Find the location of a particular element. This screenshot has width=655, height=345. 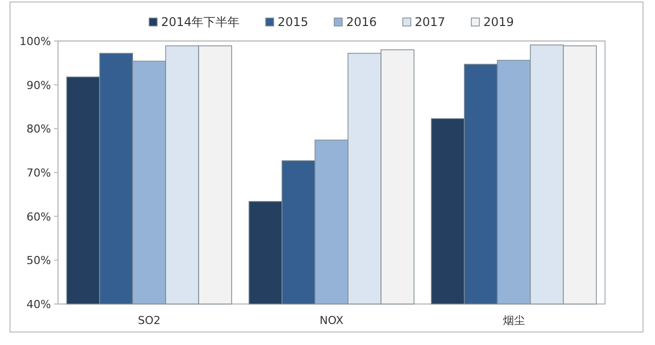

y-tick-label: 80% is located at coordinates (38, 129).